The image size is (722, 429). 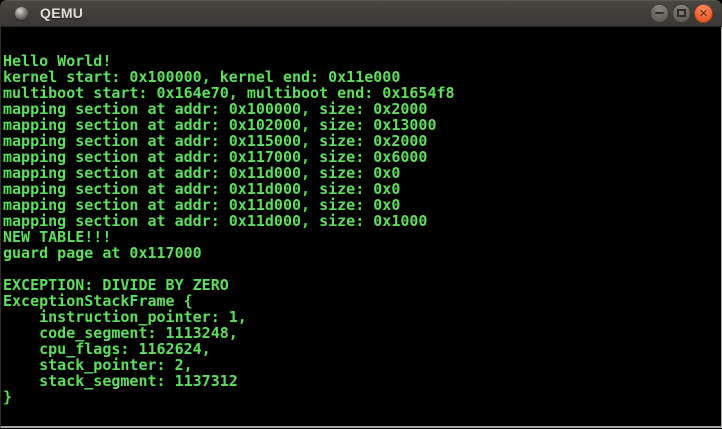 I want to click on window-controls: ✕, so click(x=681, y=13).